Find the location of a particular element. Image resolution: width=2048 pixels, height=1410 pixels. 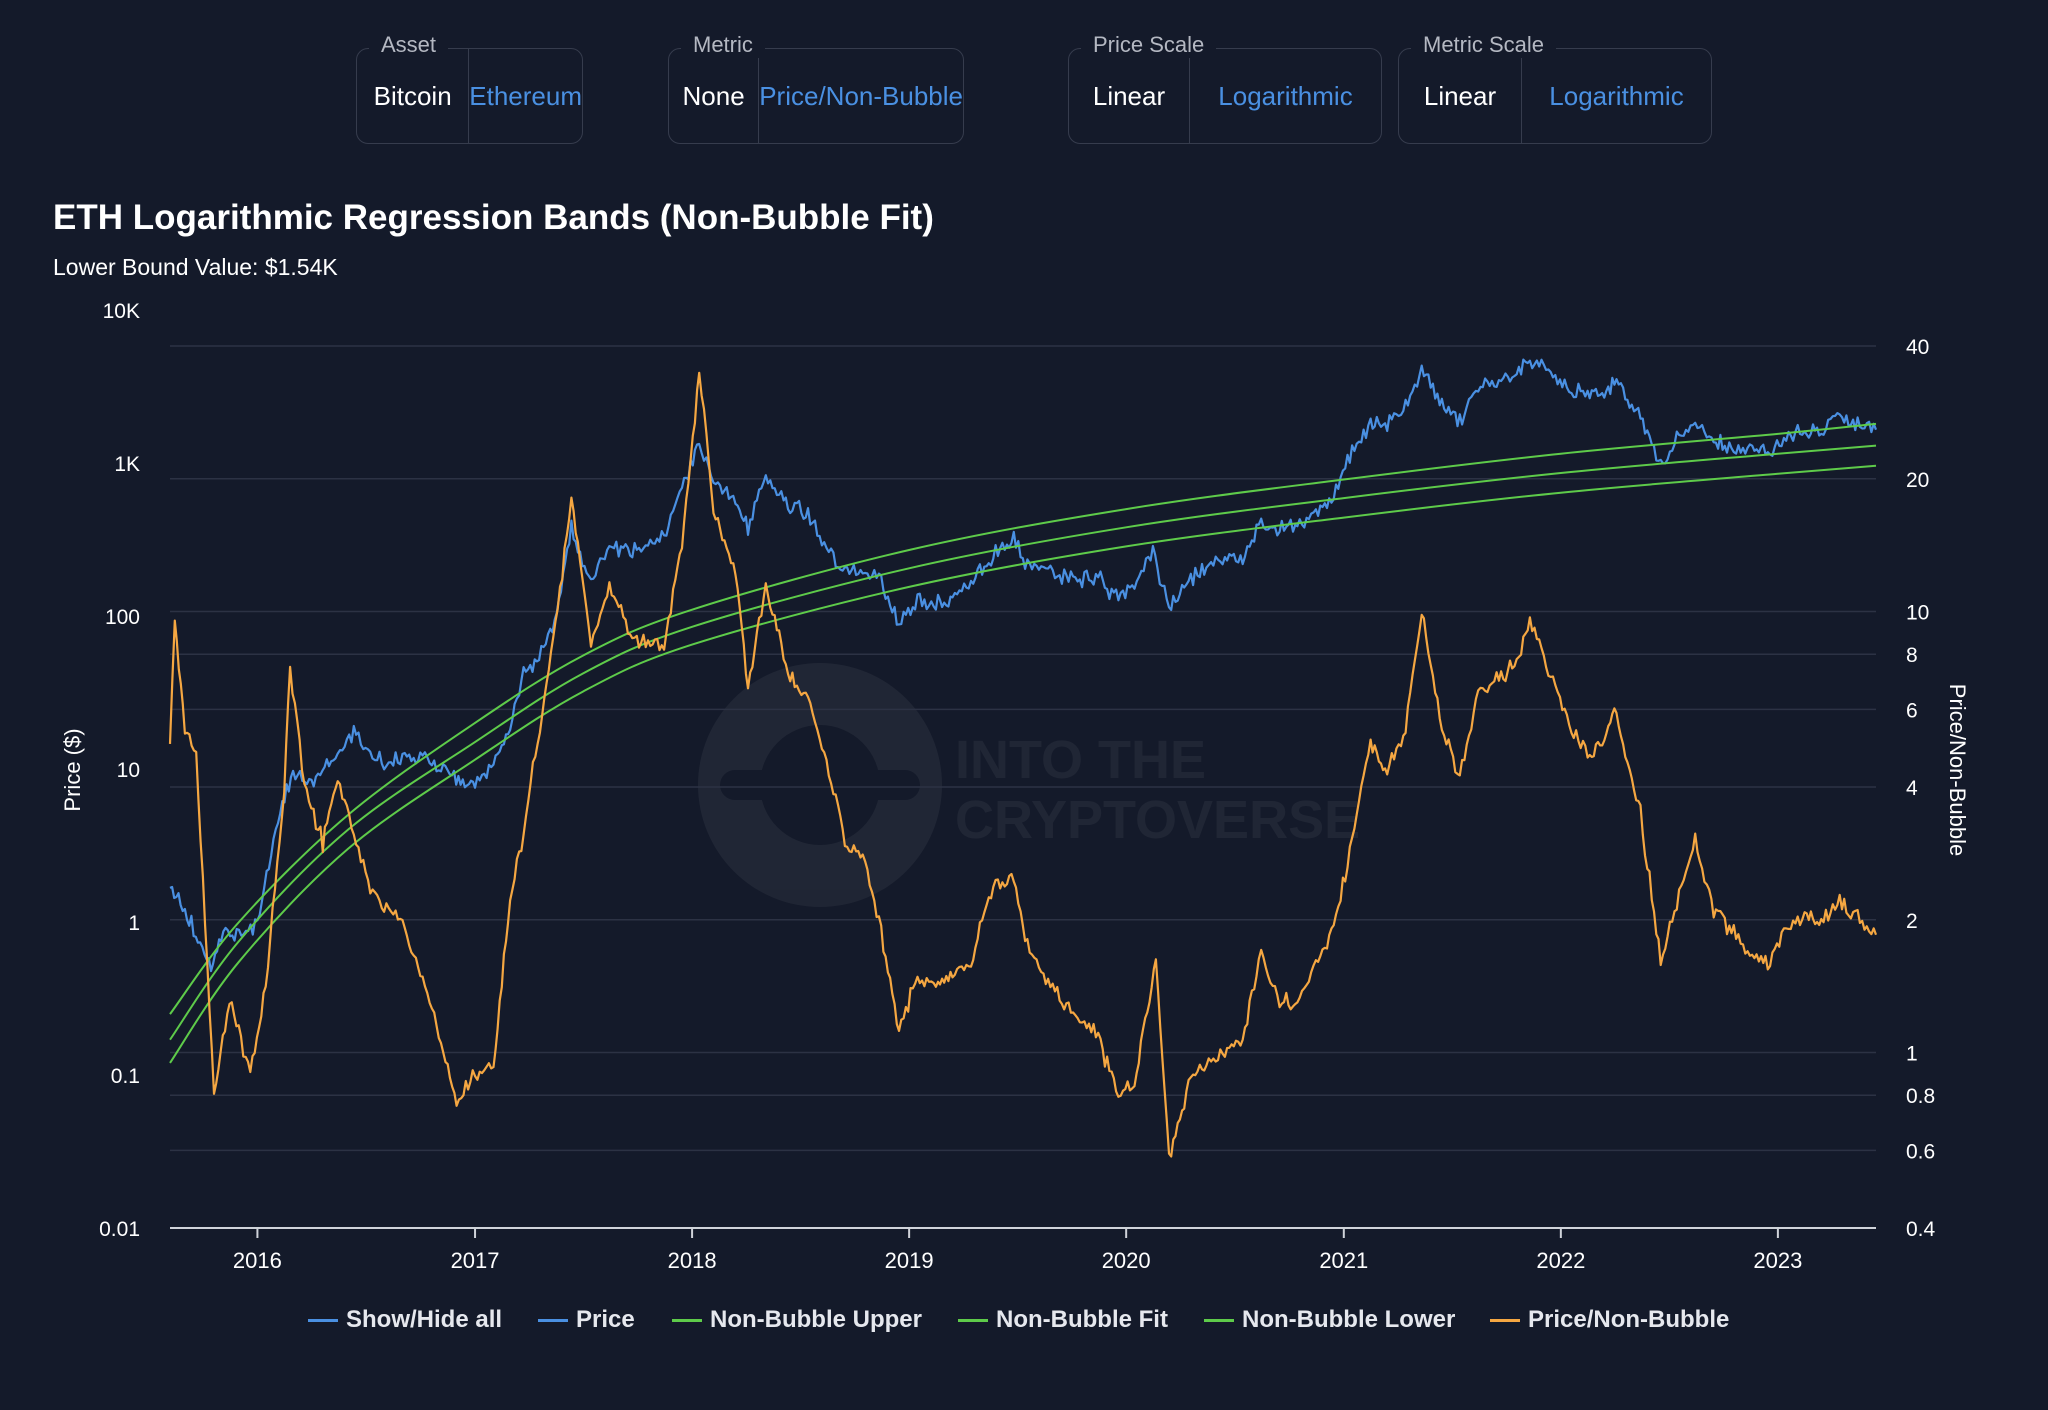

y-right-tick-label: 2 is located at coordinates (1912, 921).